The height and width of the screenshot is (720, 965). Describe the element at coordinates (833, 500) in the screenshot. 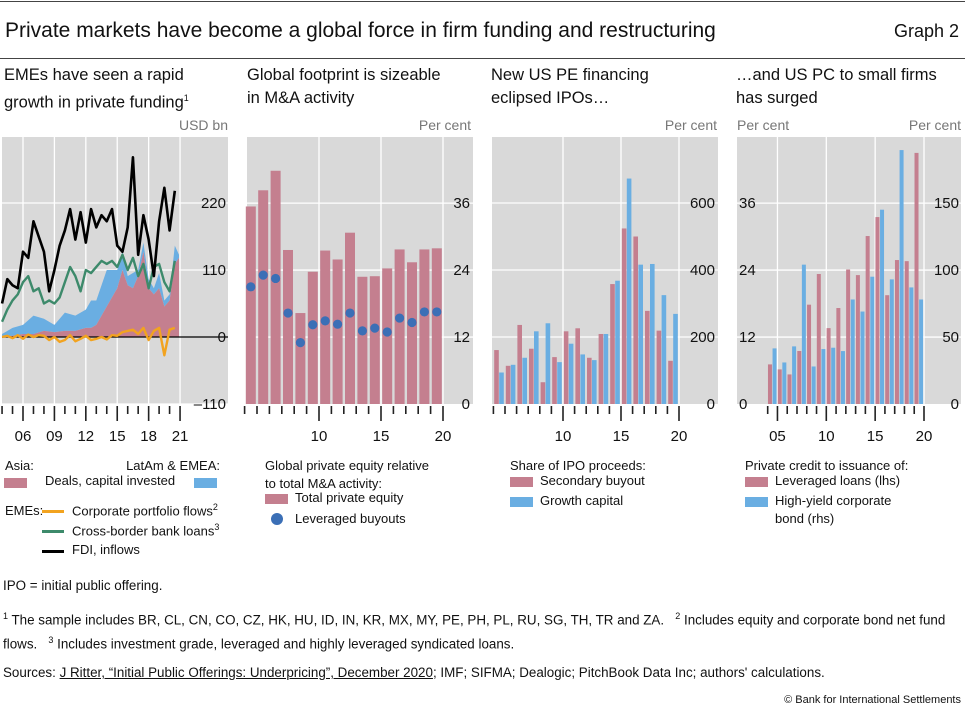

I see `legend-hy-label1: High-yield corporate` at that location.